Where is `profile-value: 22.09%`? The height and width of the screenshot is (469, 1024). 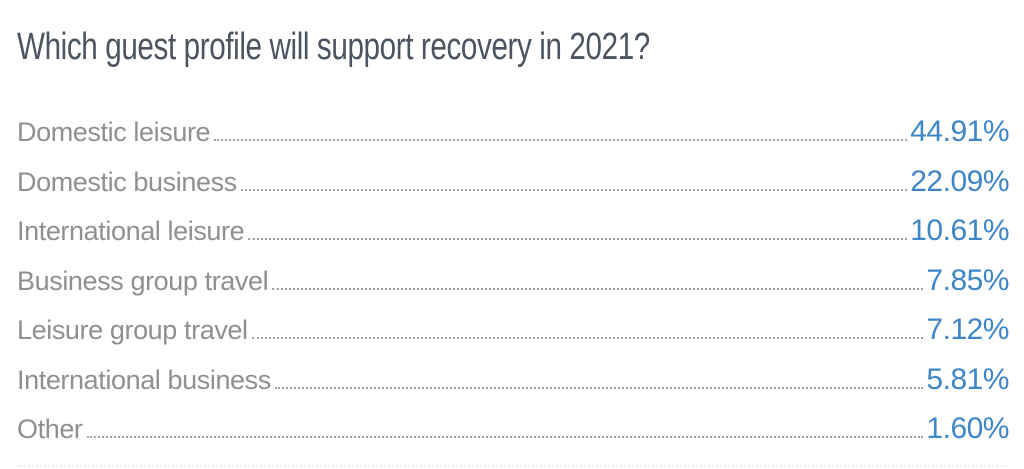 profile-value: 22.09% is located at coordinates (959, 181).